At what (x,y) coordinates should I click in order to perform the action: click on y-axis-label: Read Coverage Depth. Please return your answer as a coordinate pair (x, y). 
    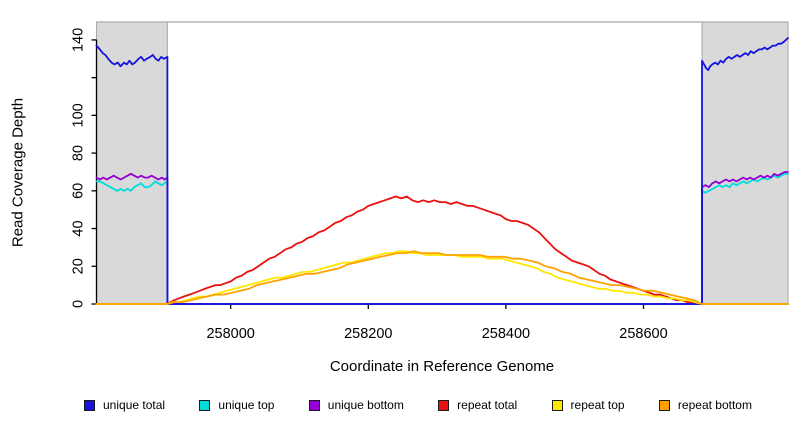
    Looking at the image, I should click on (18, 172).